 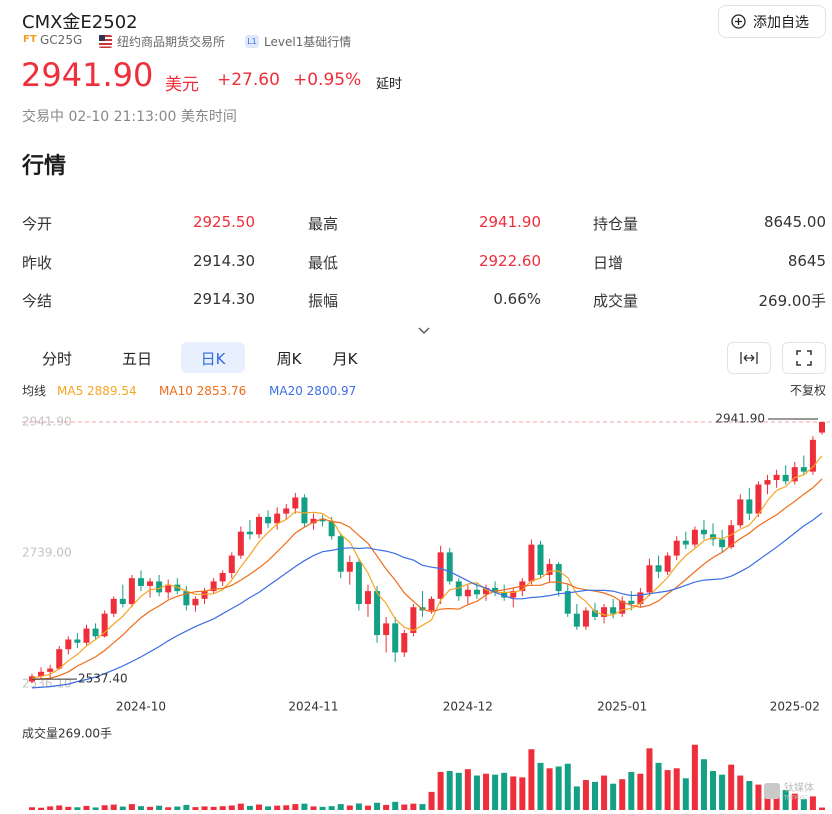 What do you see at coordinates (103, 679) in the screenshot?
I see `low-label: 2537.40` at bounding box center [103, 679].